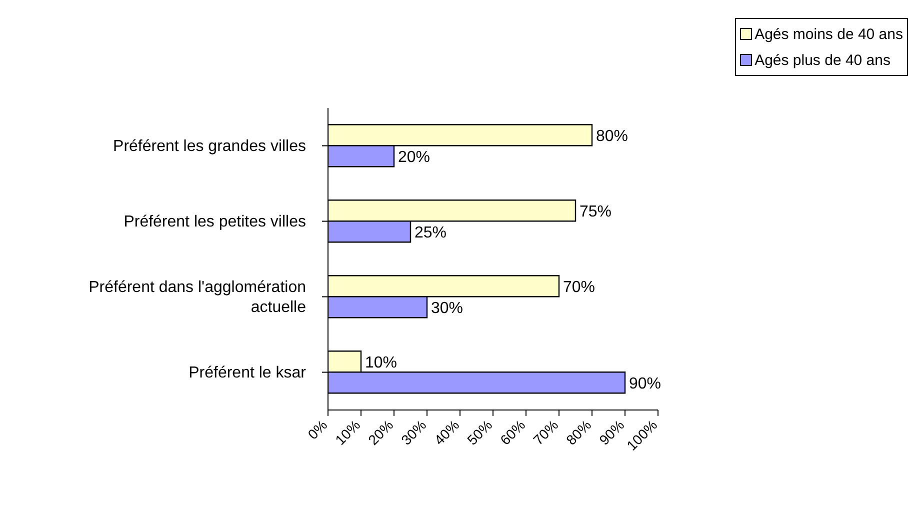  What do you see at coordinates (579, 287) in the screenshot?
I see `data-label: 70%` at bounding box center [579, 287].